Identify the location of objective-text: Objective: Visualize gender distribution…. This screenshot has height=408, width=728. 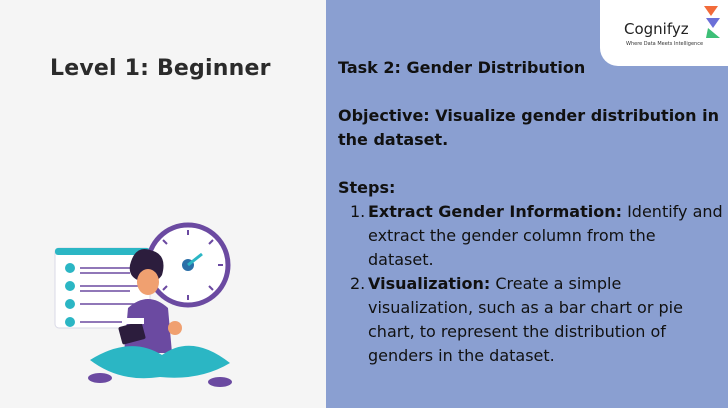
(529, 127).